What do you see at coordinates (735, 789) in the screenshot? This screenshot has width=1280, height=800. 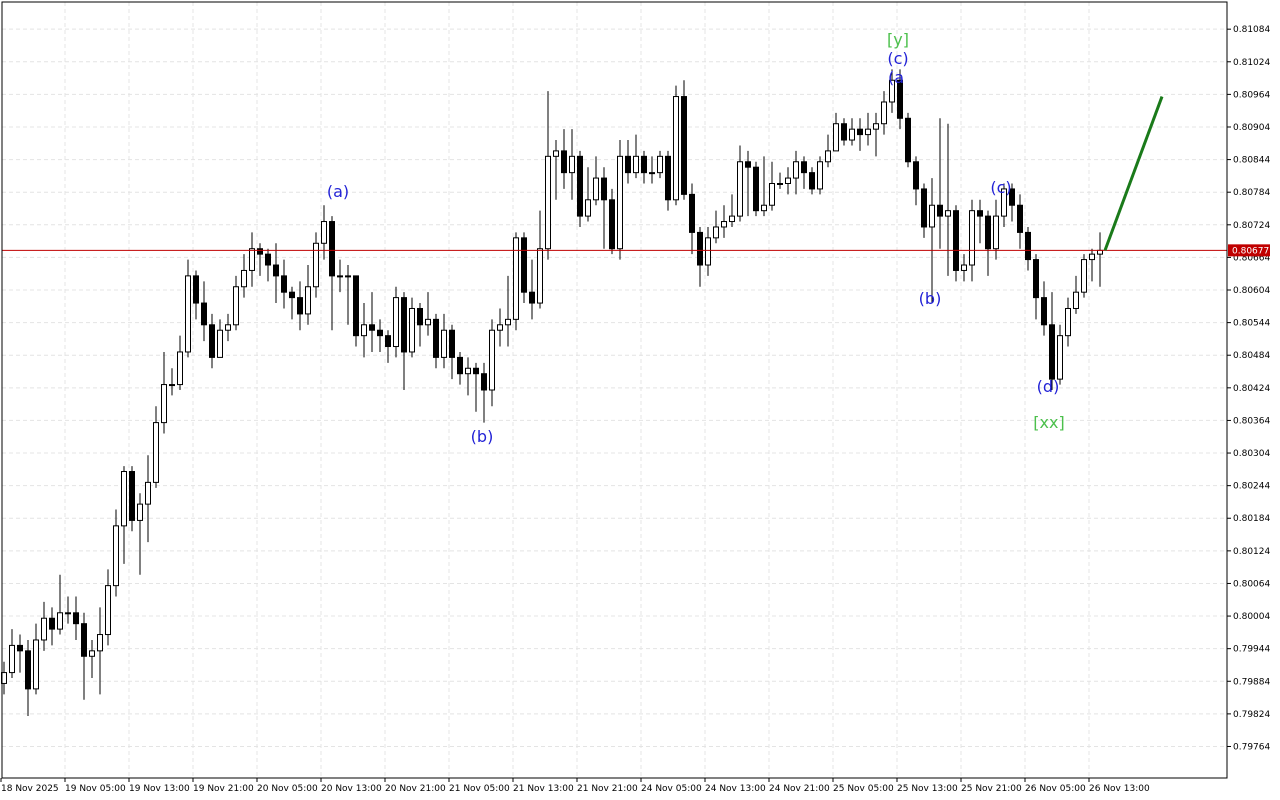 I see `x-tick-label: 24 Nov 13:00` at bounding box center [735, 789].